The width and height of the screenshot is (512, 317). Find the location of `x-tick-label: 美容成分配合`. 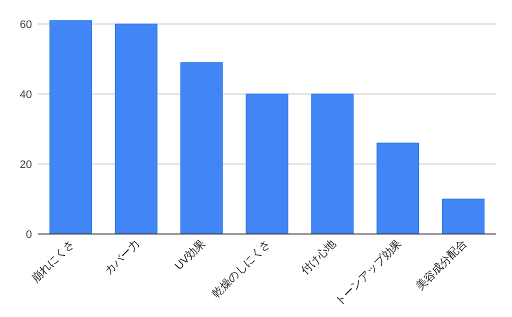

x-tick-label: 美容成分配合 is located at coordinates (442, 264).